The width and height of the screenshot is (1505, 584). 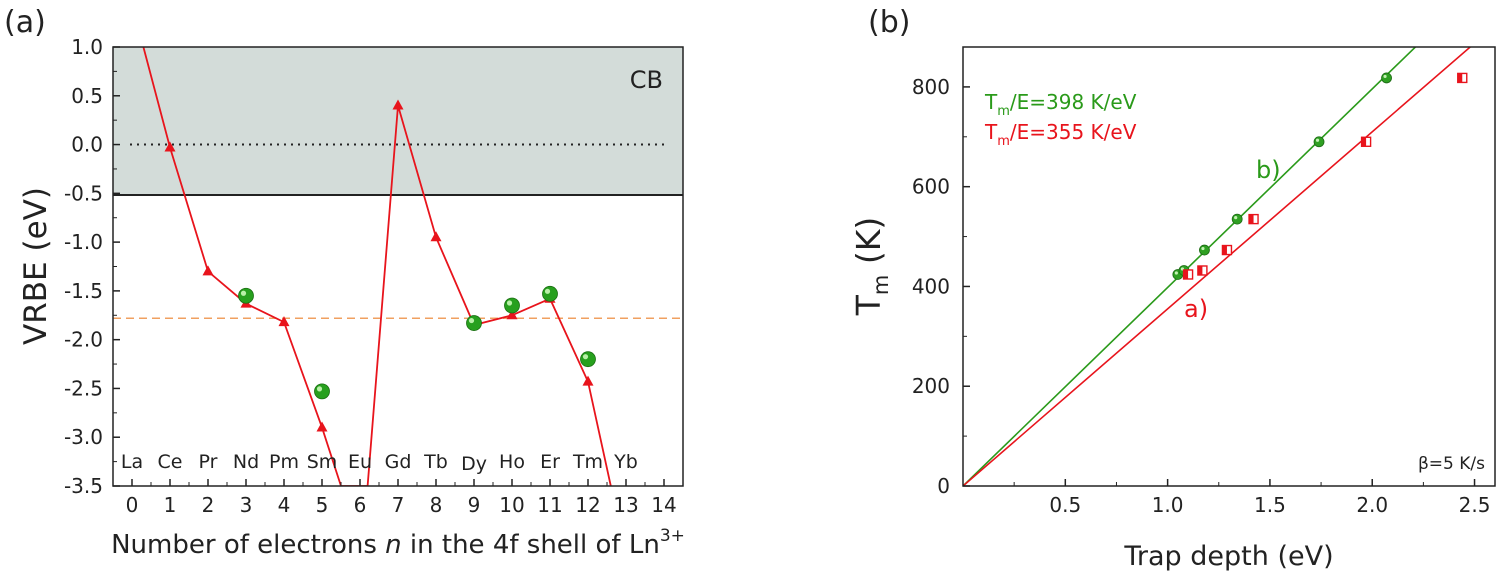 I want to click on legend-green-t: T, so click(x=991, y=102).